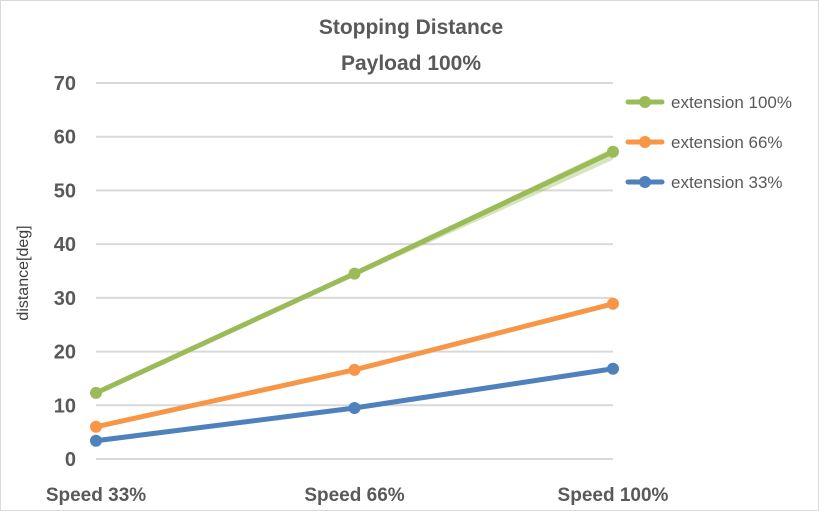 Image resolution: width=819 pixels, height=511 pixels. I want to click on legend-label: extension 100%, so click(731, 102).